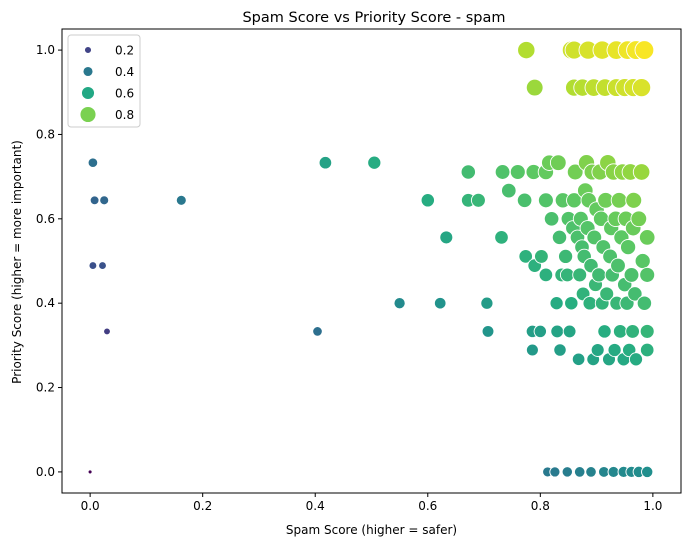 The image size is (691, 551). I want to click on x-axis-label: Spam Score (higher = safer), so click(371, 530).